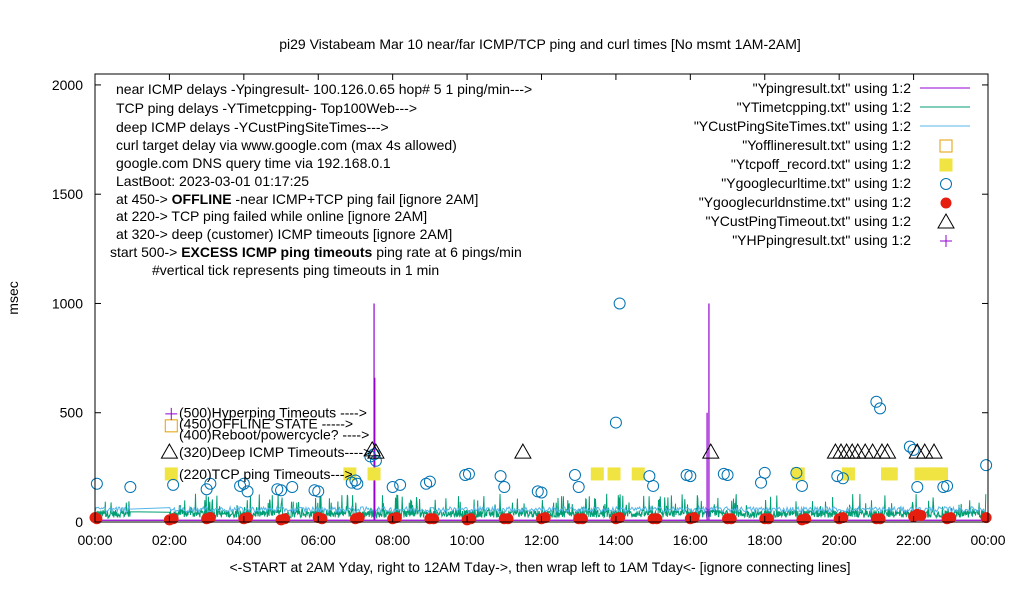  What do you see at coordinates (67, 194) in the screenshot?
I see `y-tick-label: 1500` at bounding box center [67, 194].